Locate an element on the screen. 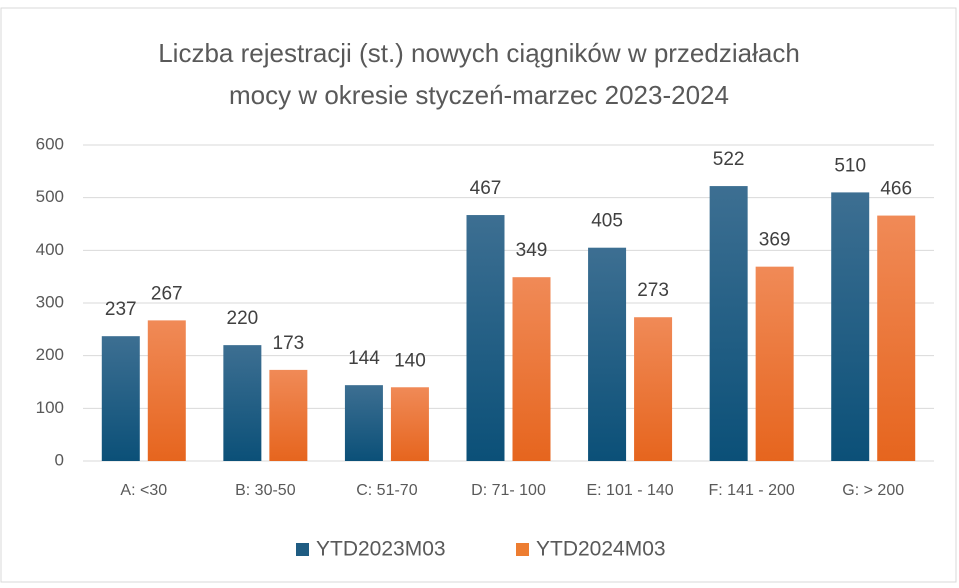 The image size is (959, 588). legend-label: YTD2024M03 is located at coordinates (601, 549).